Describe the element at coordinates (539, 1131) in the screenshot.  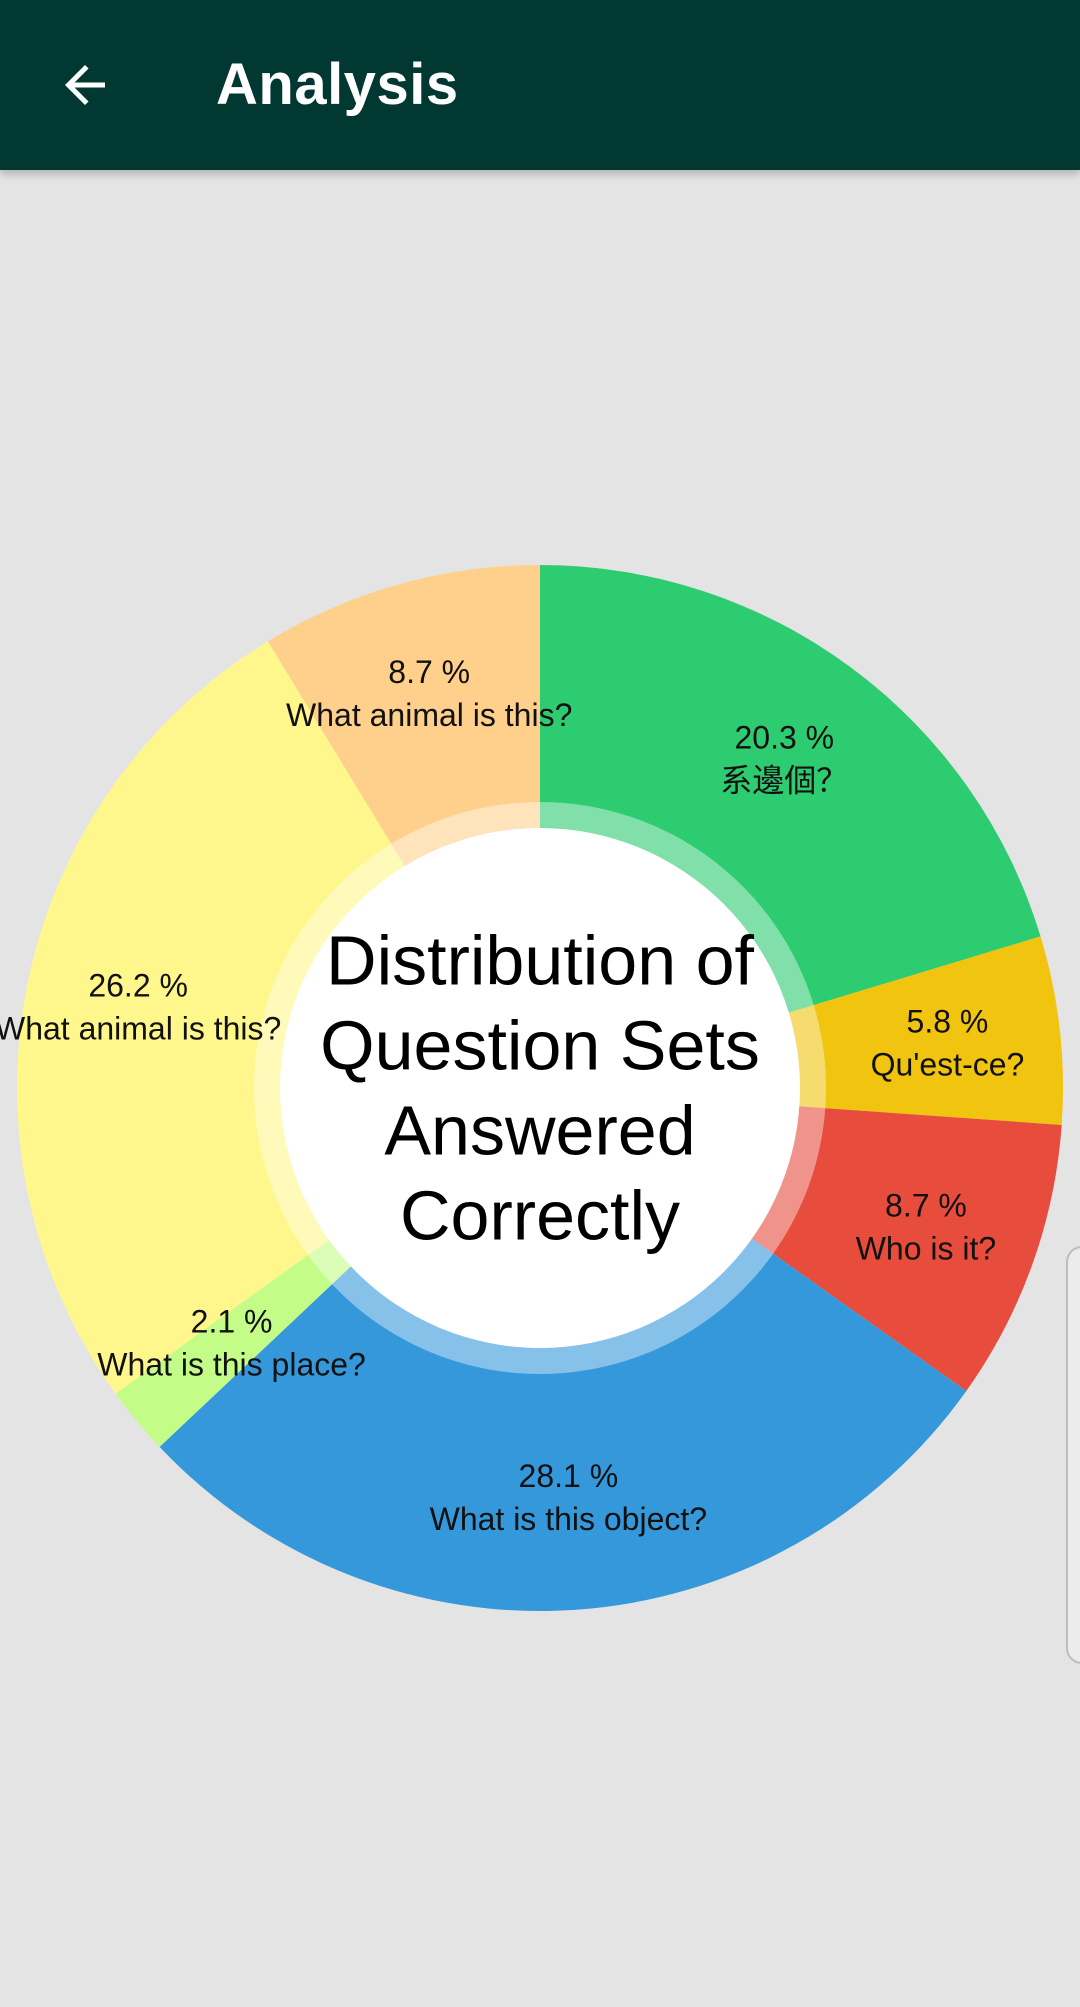
I see `chart-center-title-line-2: Answered` at that location.